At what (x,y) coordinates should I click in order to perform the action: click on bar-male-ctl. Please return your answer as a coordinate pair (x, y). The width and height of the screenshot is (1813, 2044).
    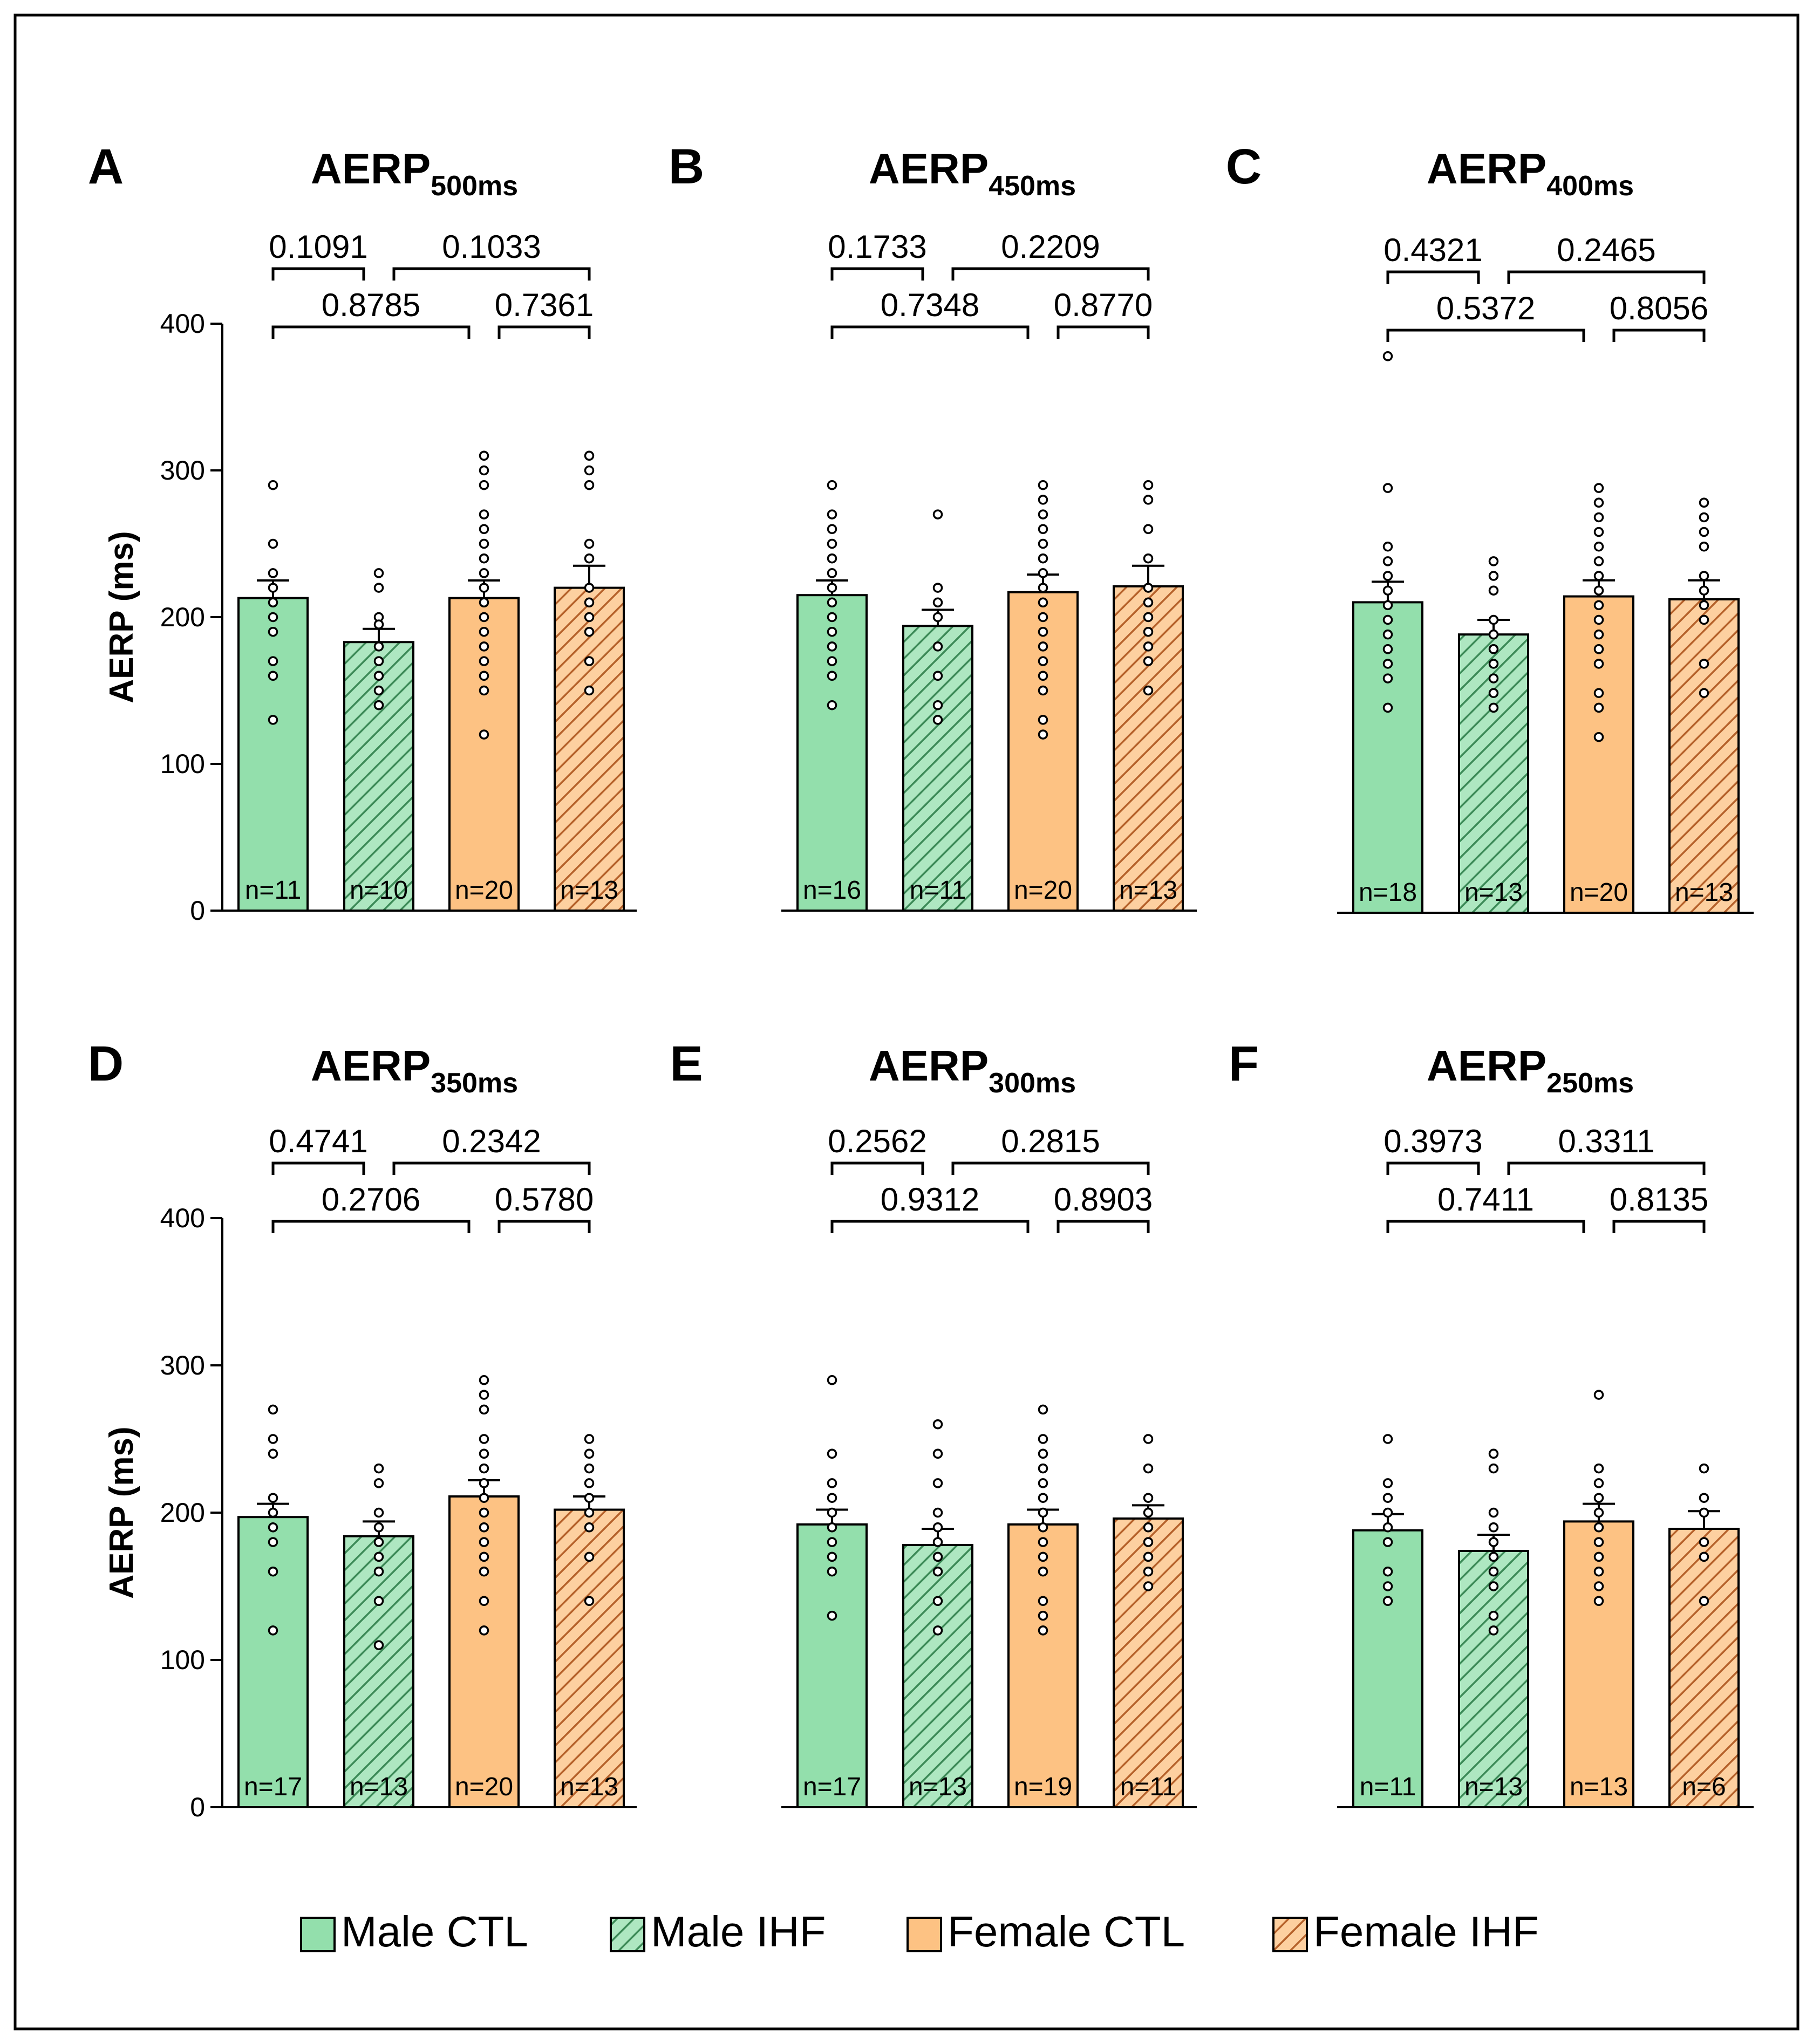
    Looking at the image, I should click on (273, 1662).